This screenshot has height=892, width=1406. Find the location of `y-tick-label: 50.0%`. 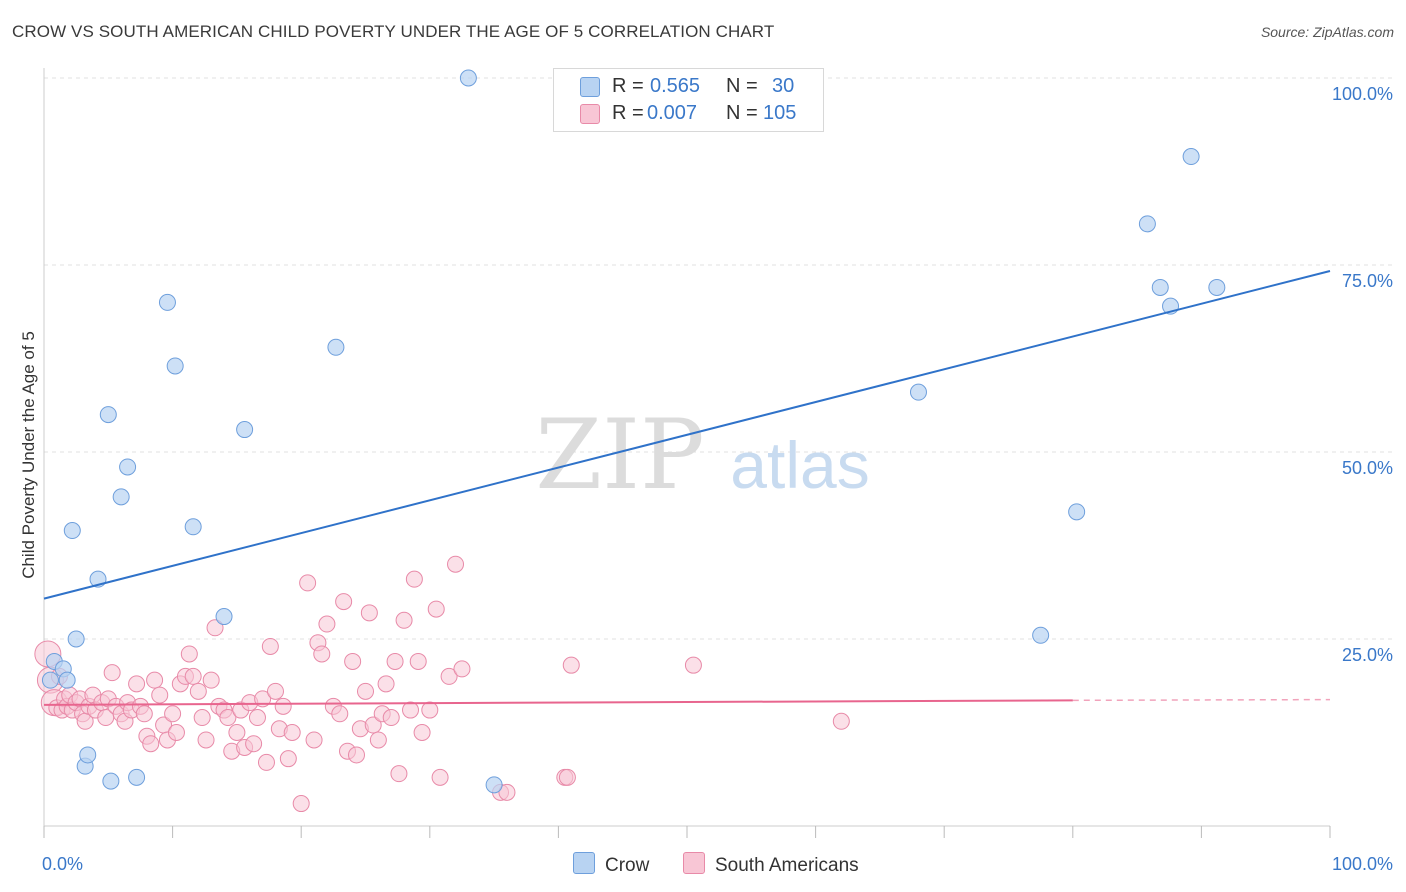

y-tick-label: 50.0% is located at coordinates (1367, 468).